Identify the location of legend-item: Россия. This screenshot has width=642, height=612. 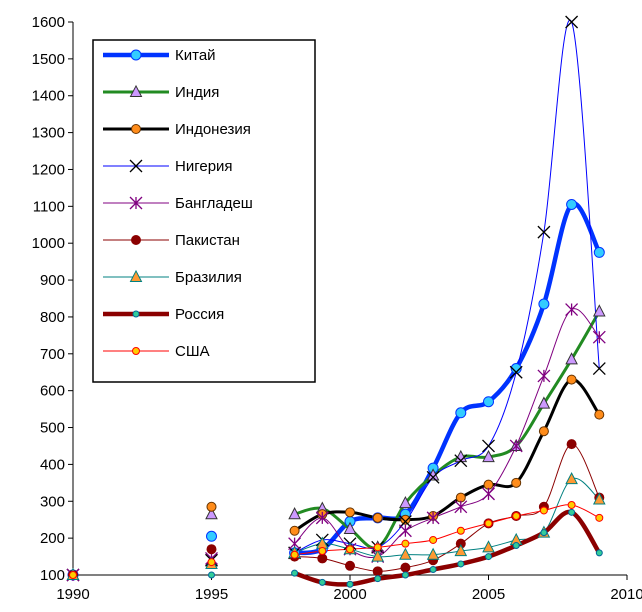
(163, 314).